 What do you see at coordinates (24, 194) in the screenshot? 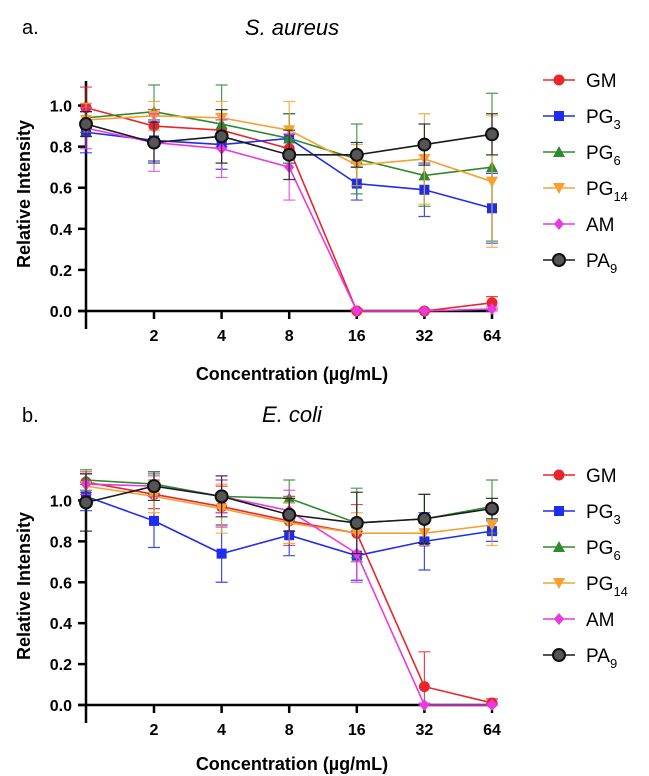
I see `panel-a-y-axis-label: Relative Intensity` at bounding box center [24, 194].